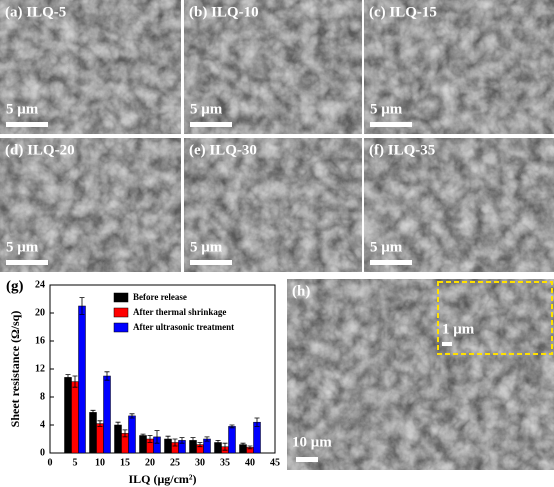 This screenshot has height=487, width=554. What do you see at coordinates (150, 462) in the screenshot?
I see `x-tick-label: 20` at bounding box center [150, 462].